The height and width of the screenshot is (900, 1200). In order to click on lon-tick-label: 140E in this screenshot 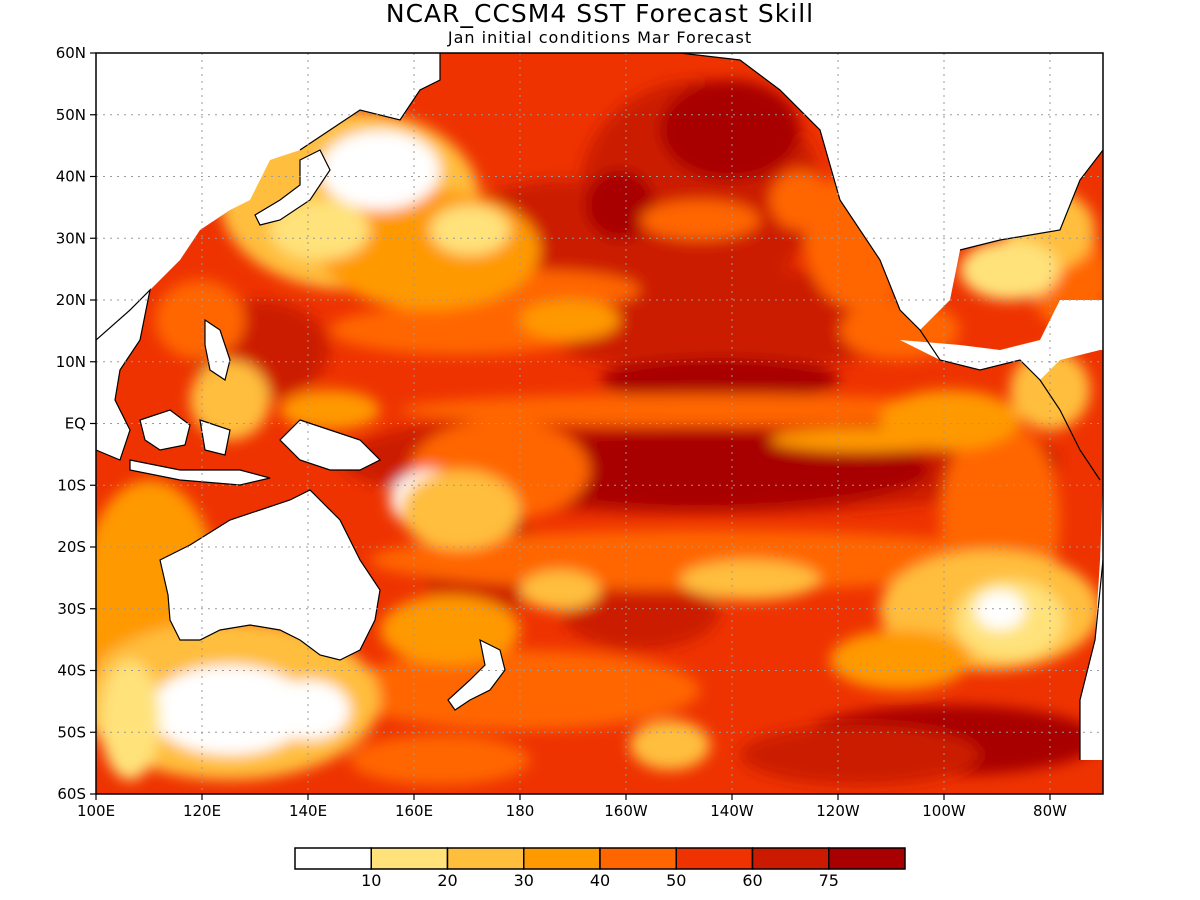, I will do `click(308, 811)`.